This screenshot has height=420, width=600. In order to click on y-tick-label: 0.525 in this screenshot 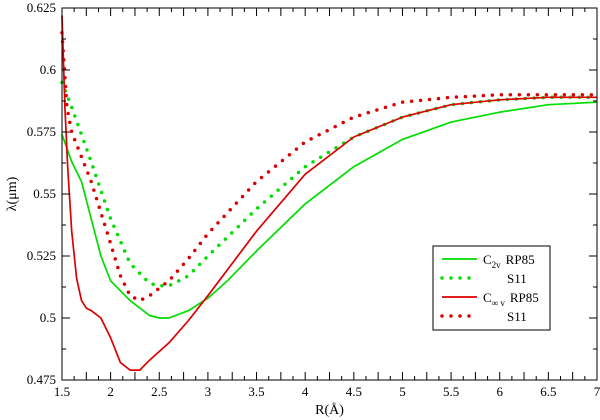, I will do `click(41, 255)`.